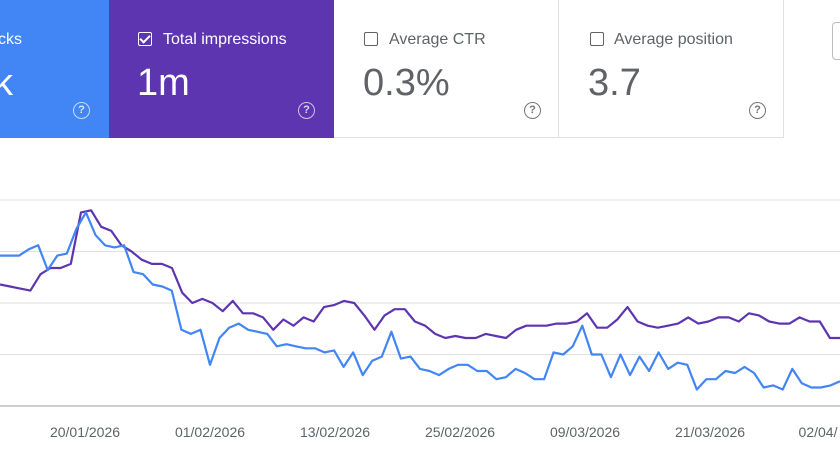 This screenshot has width=840, height=473. I want to click on average-ctr-card: Average CTR 0.3% ?, so click(446, 69).